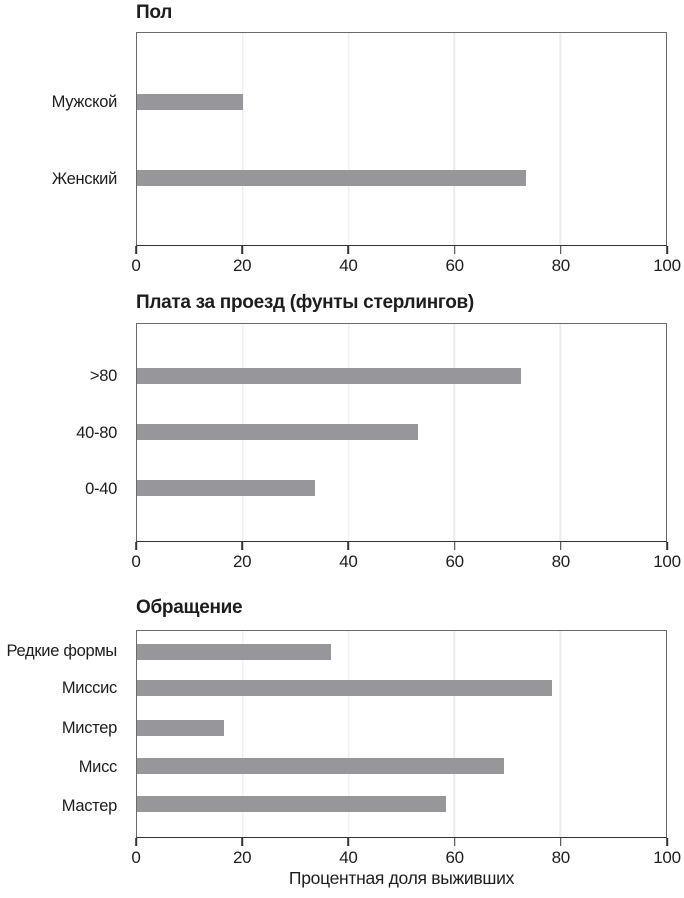 Image resolution: width=684 pixels, height=898 pixels. Describe the element at coordinates (406, 559) in the screenshot. I see `x-axis-fare: 0 20 40 60 80 100` at that location.